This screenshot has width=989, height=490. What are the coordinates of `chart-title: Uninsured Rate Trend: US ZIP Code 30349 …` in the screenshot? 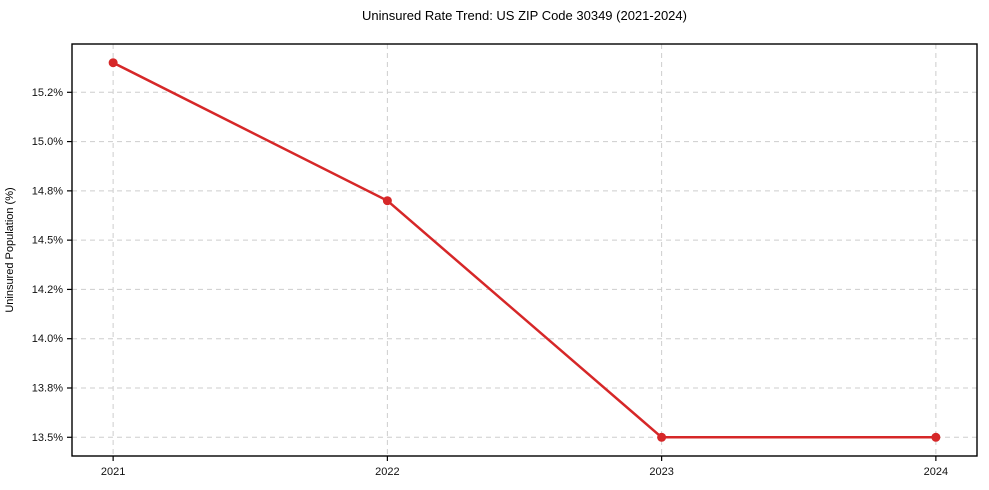 It's located at (524, 15).